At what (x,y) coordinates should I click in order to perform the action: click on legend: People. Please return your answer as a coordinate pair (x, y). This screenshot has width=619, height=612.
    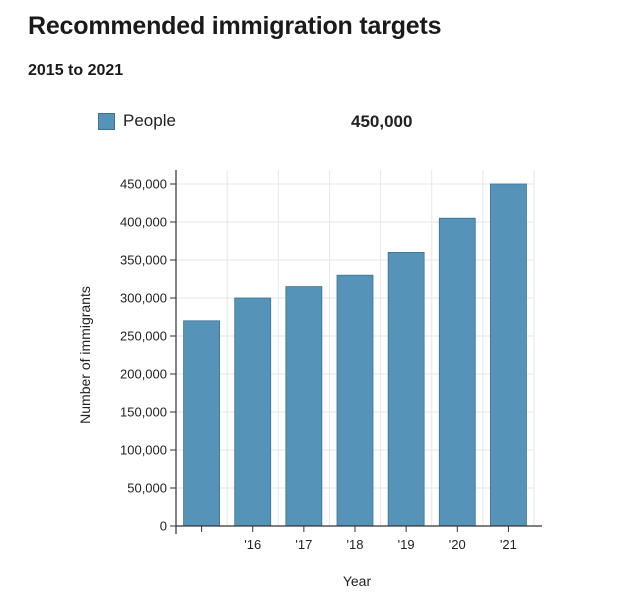
    Looking at the image, I should click on (137, 121).